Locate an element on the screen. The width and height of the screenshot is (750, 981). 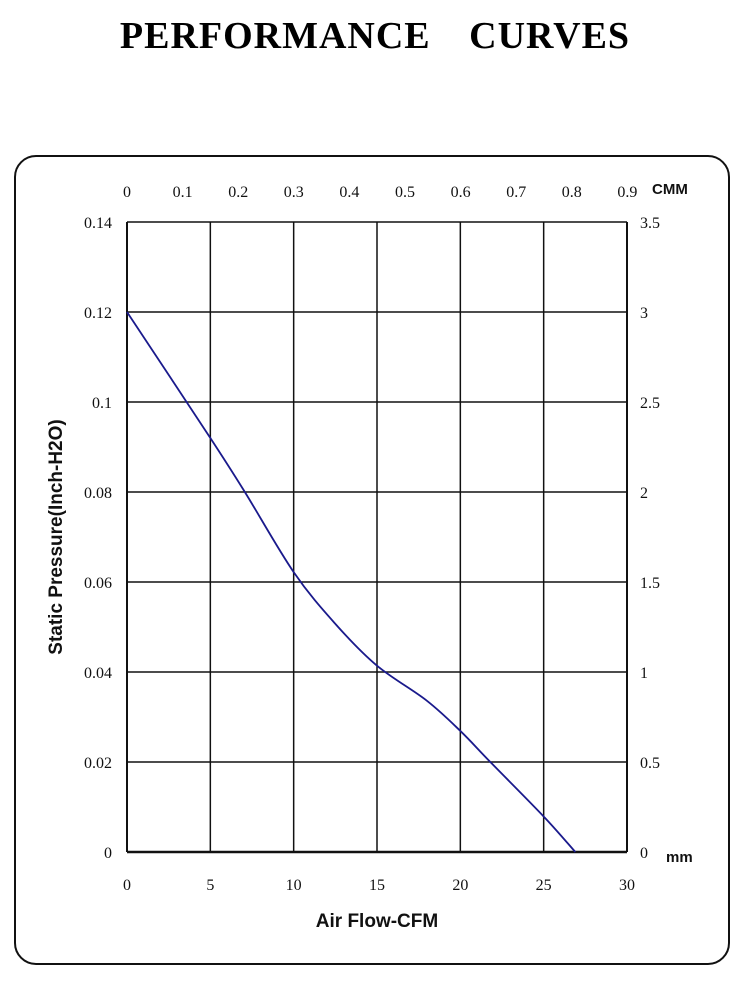
top-tick-label: 0.3 is located at coordinates (294, 192).